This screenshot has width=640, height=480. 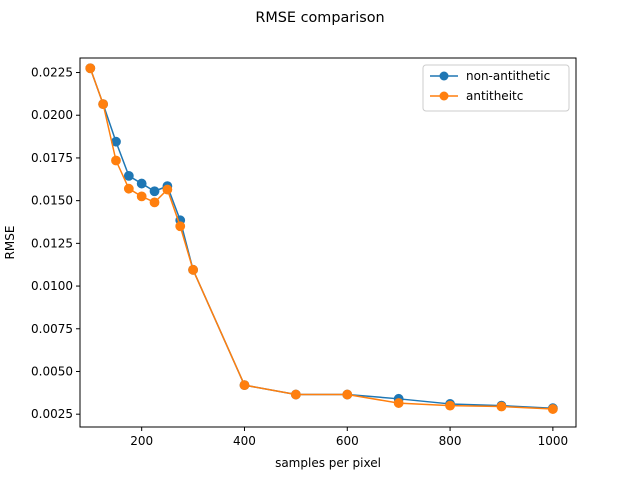 I want to click on x-axis: 200 400 600 800 1000, so click(x=349, y=437).